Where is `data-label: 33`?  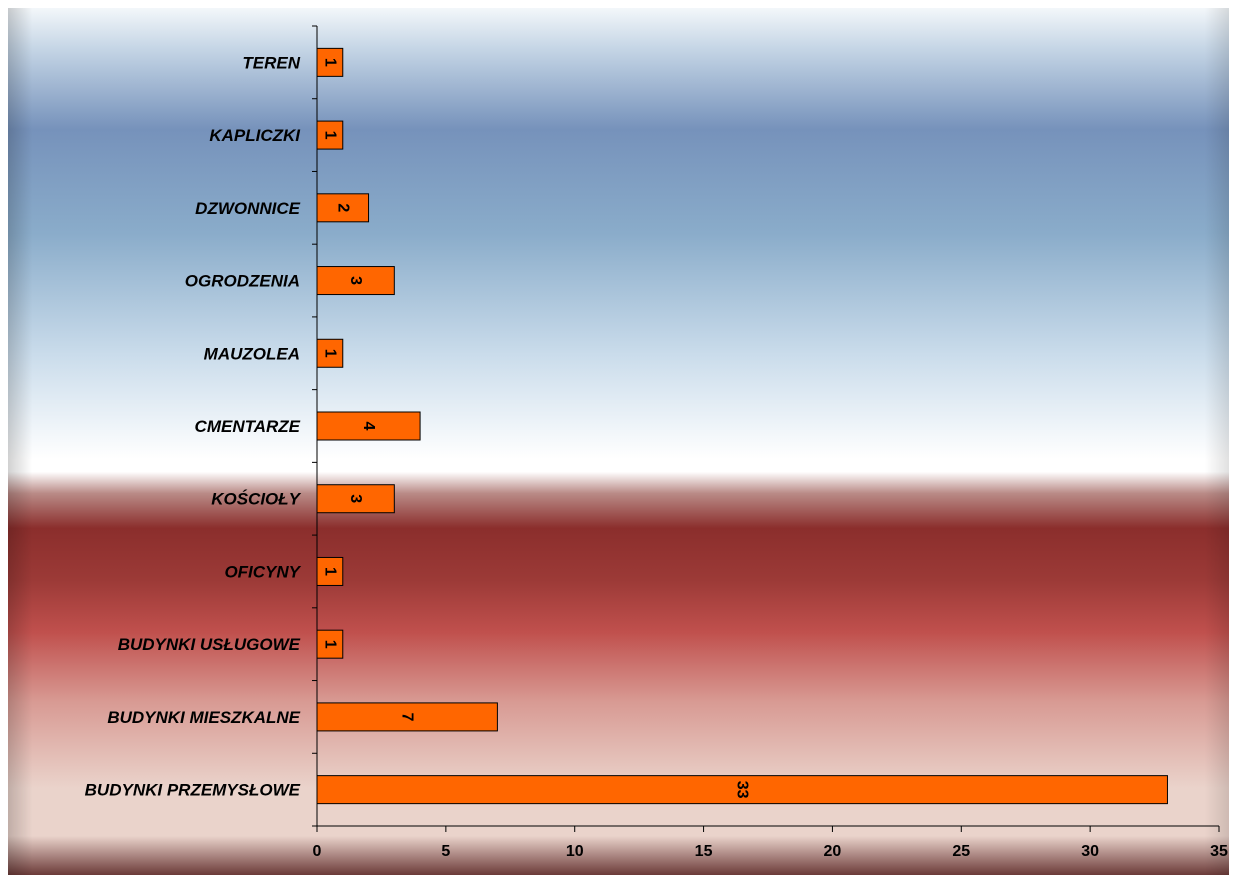 data-label: 33 is located at coordinates (742, 790).